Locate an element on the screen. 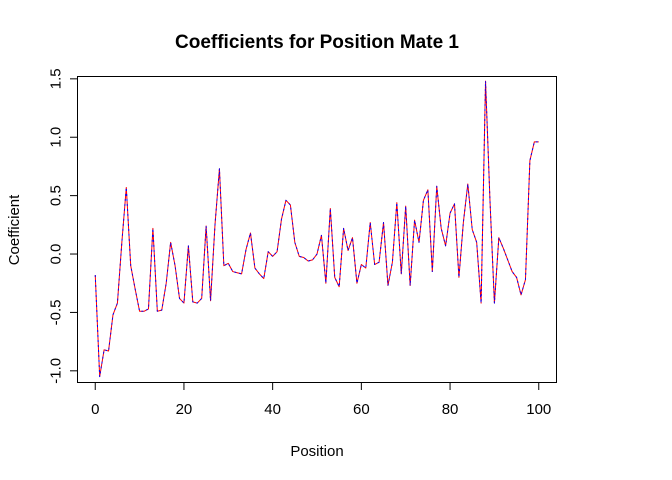 This screenshot has width=672, height=480. chart-title: Coefficients for Position Mate 1 is located at coordinates (317, 42).